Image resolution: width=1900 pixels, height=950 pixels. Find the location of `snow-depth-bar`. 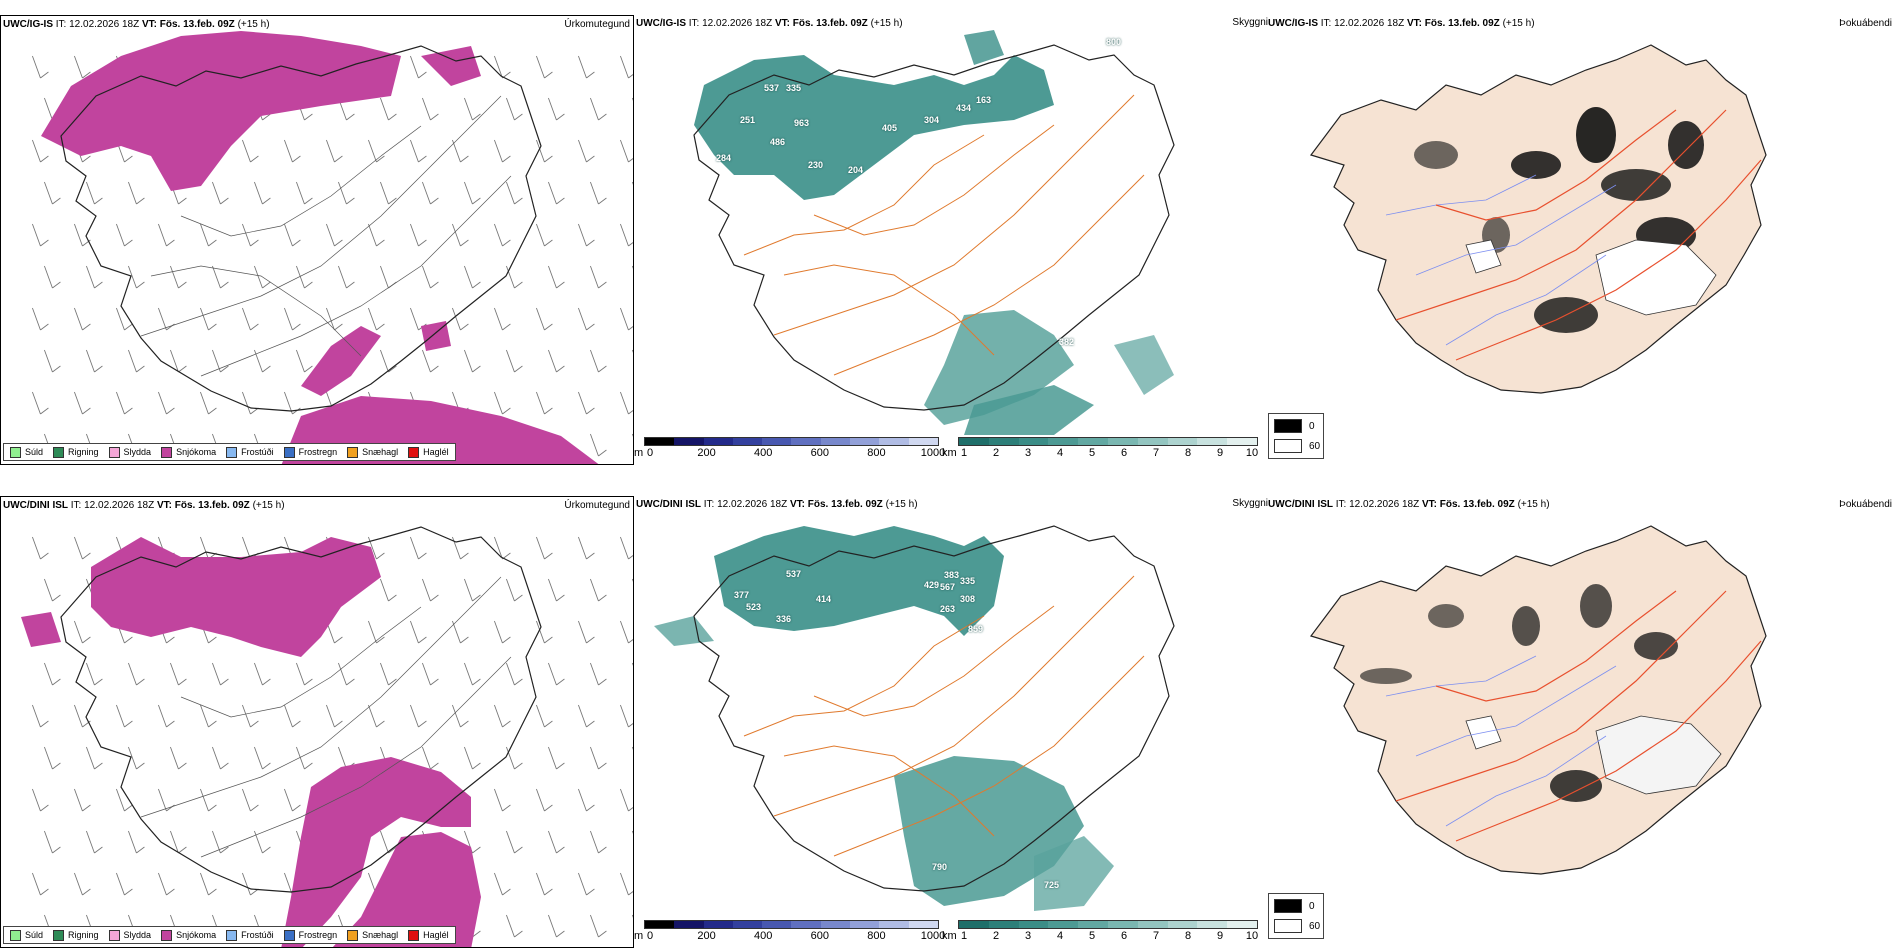

snow-depth-bar is located at coordinates (791, 441).